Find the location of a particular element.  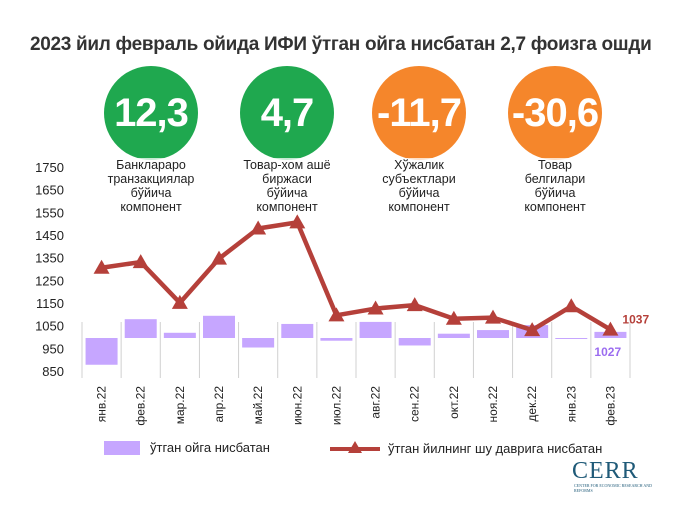

logo-name: CERR is located at coordinates (605, 471).